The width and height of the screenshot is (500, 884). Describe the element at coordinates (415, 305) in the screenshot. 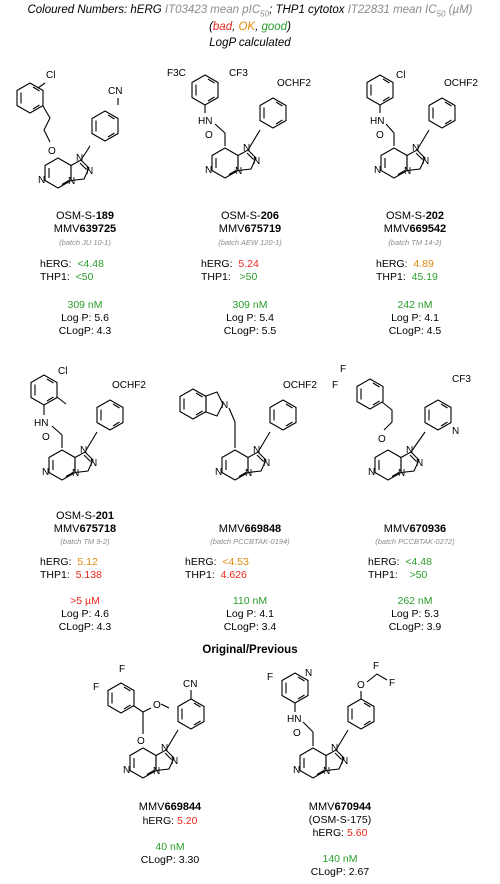

I see `potency-value: 242 nM` at that location.